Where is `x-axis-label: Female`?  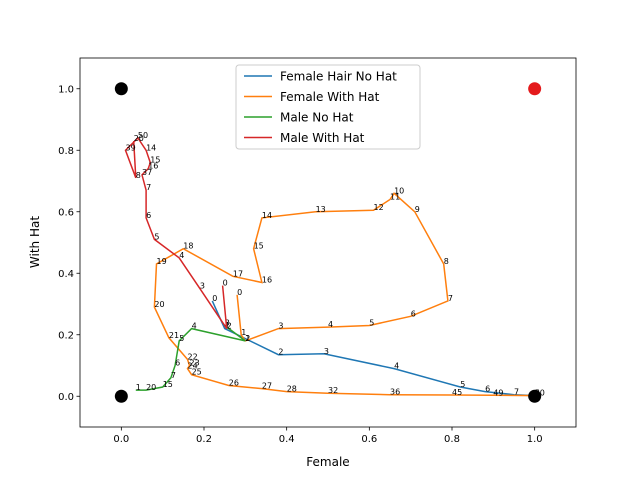 x-axis-label: Female is located at coordinates (327, 462).